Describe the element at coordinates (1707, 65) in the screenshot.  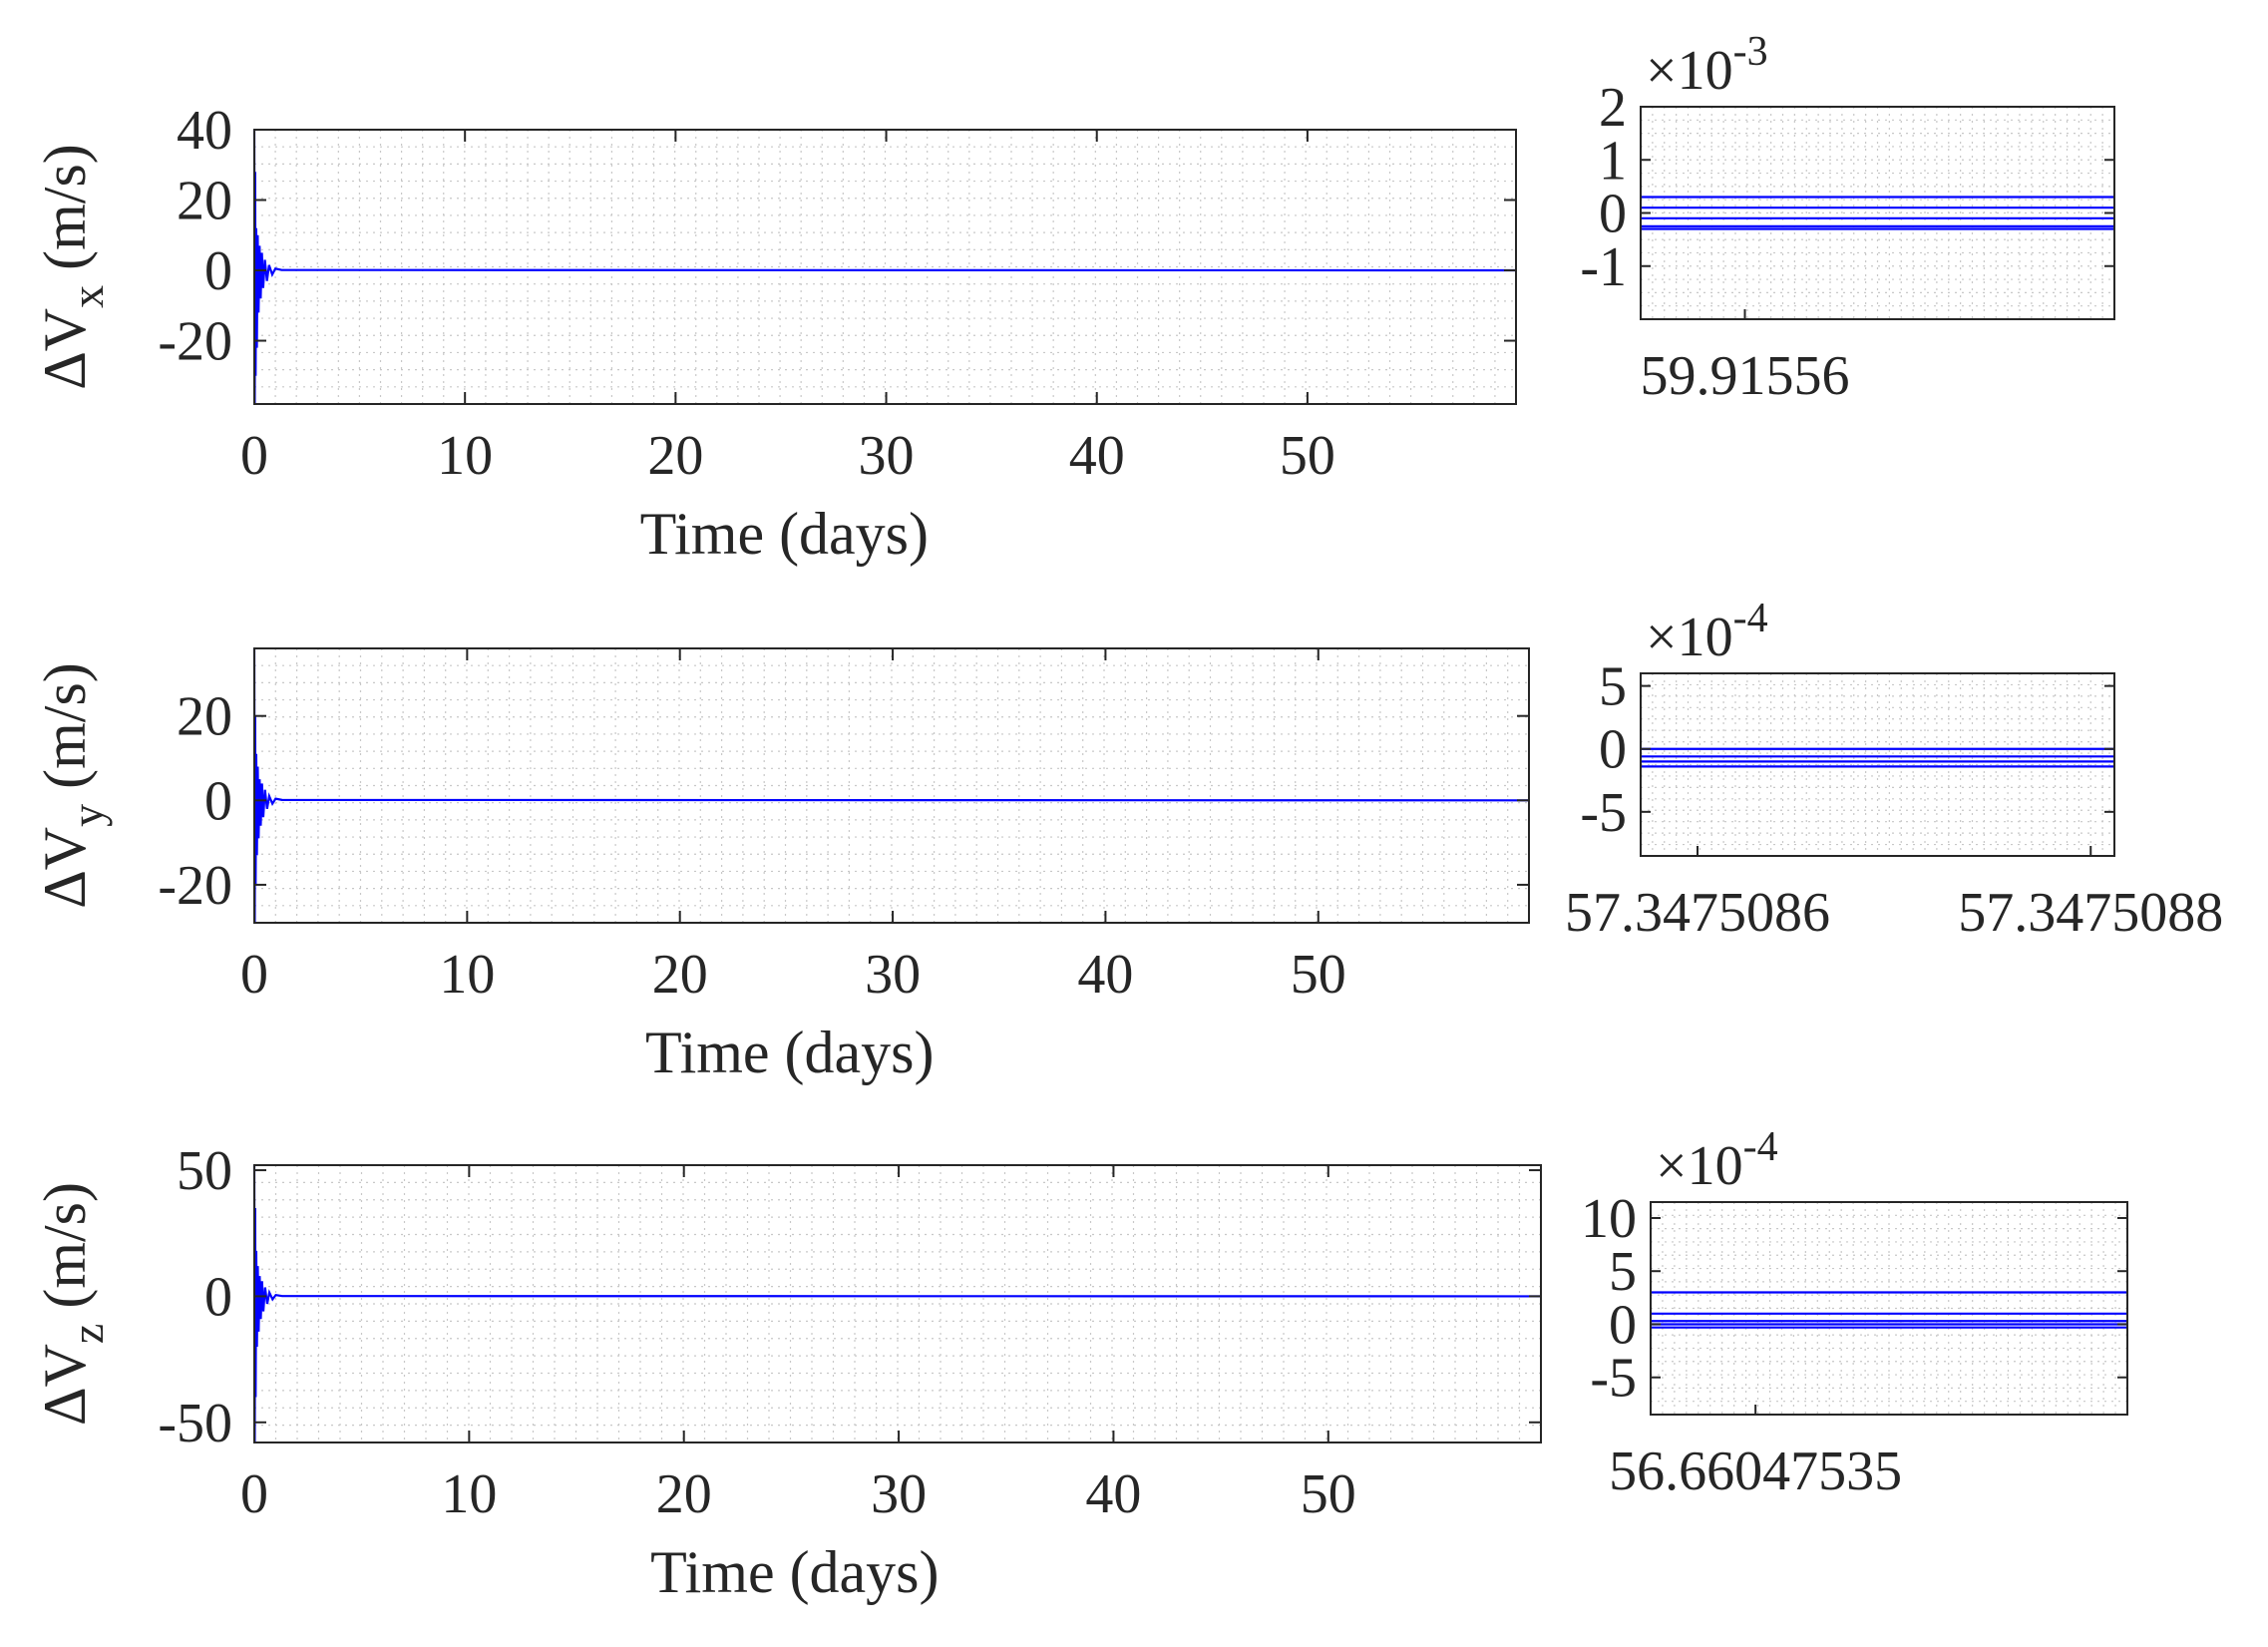
I see `axis-exponent-label: ×10⁻³` at that location.